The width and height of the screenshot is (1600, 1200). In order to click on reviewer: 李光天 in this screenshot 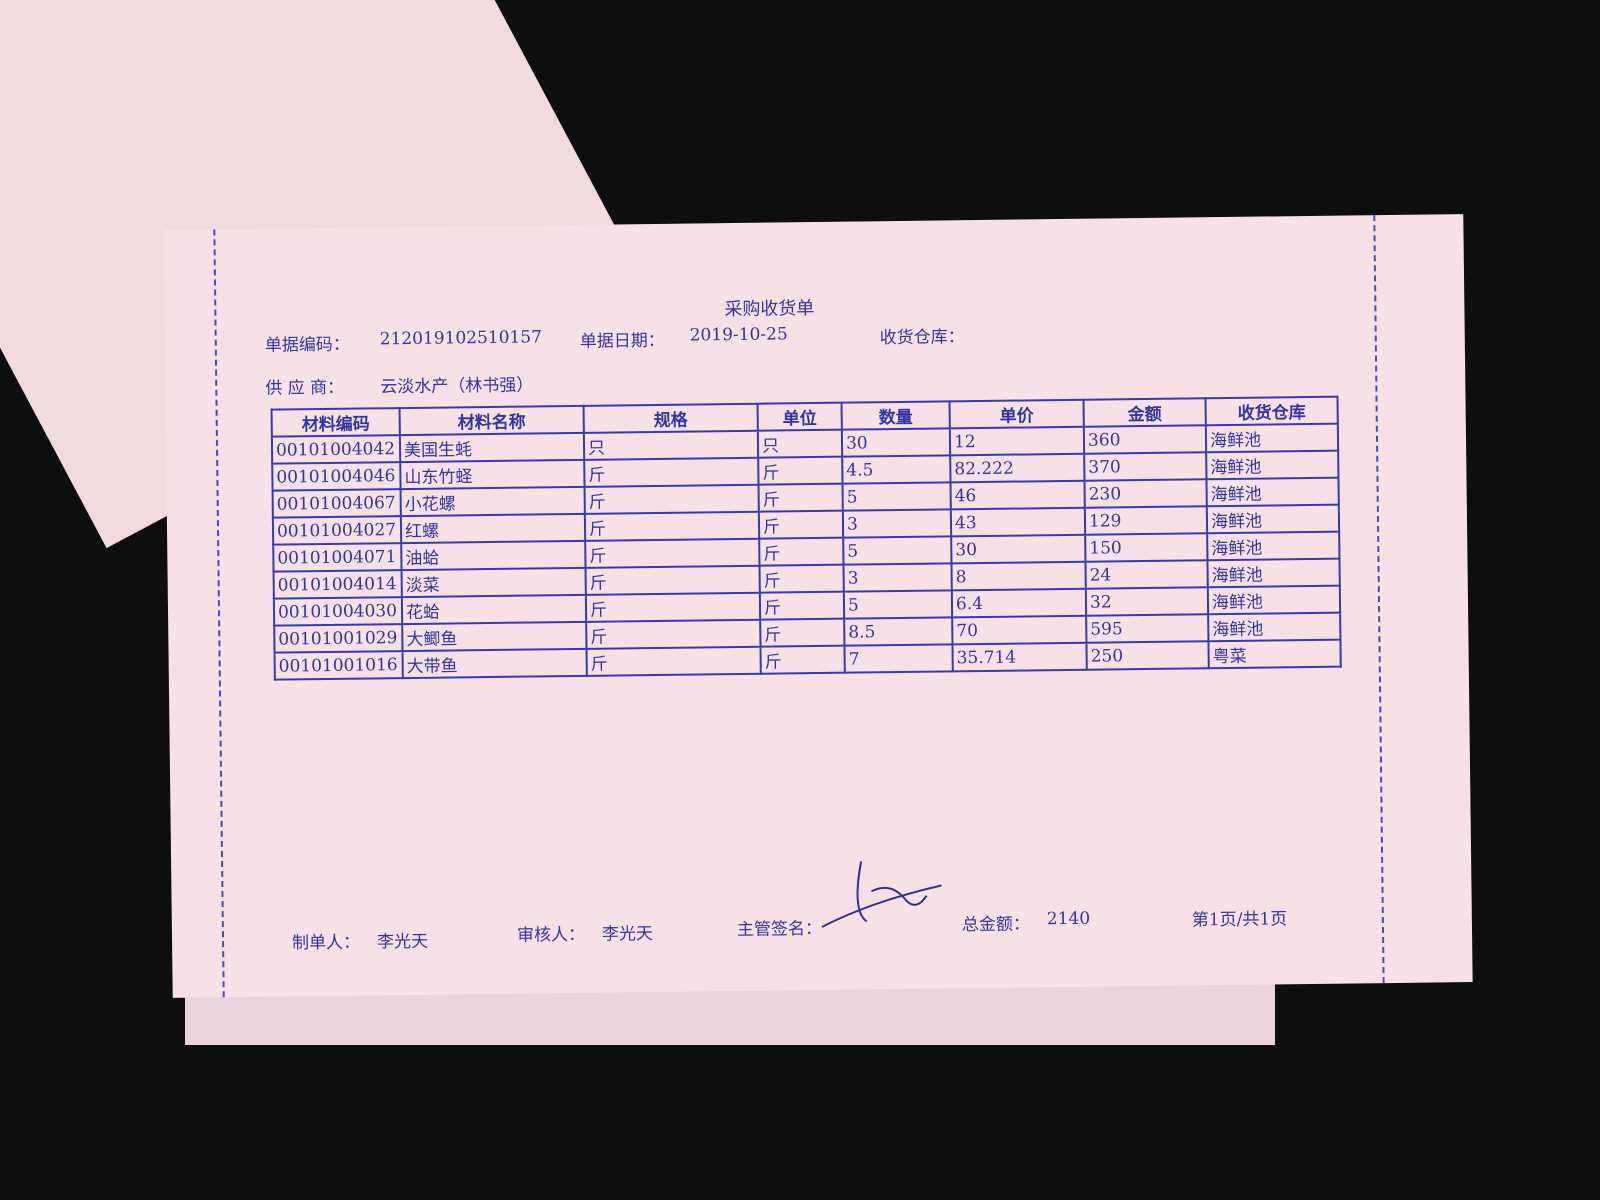, I will do `click(627, 934)`.